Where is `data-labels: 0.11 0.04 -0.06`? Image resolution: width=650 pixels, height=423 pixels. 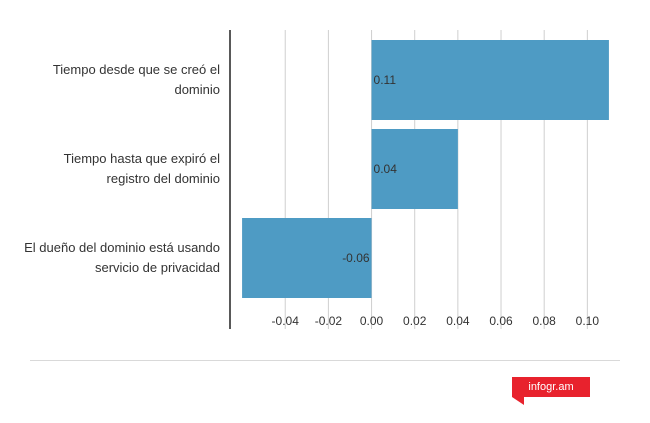
data-labels: 0.11 0.04 -0.06 is located at coordinates (369, 169).